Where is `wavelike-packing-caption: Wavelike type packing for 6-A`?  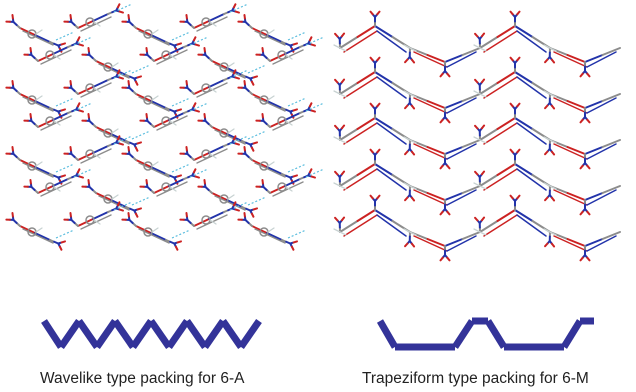
wavelike-packing-caption: Wavelike type packing for 6-A is located at coordinates (142, 378).